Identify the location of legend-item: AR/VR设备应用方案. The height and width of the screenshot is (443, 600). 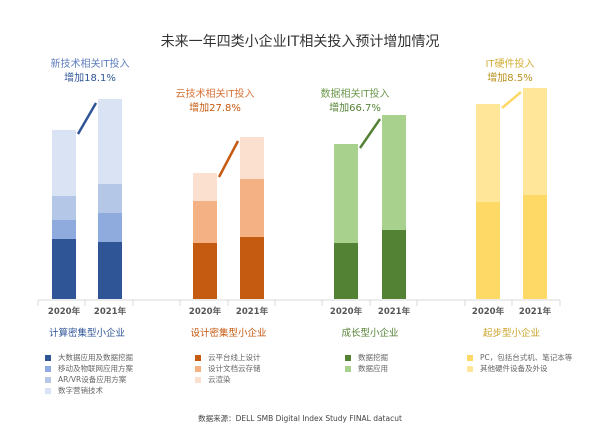
(85, 379).